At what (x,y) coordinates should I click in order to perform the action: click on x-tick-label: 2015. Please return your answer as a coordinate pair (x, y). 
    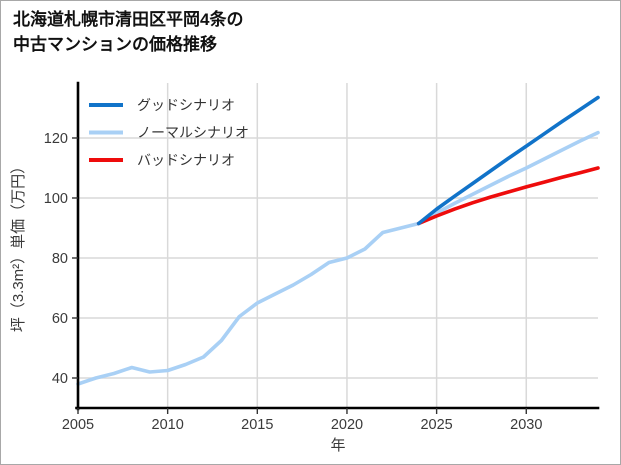
    Looking at the image, I should click on (257, 425).